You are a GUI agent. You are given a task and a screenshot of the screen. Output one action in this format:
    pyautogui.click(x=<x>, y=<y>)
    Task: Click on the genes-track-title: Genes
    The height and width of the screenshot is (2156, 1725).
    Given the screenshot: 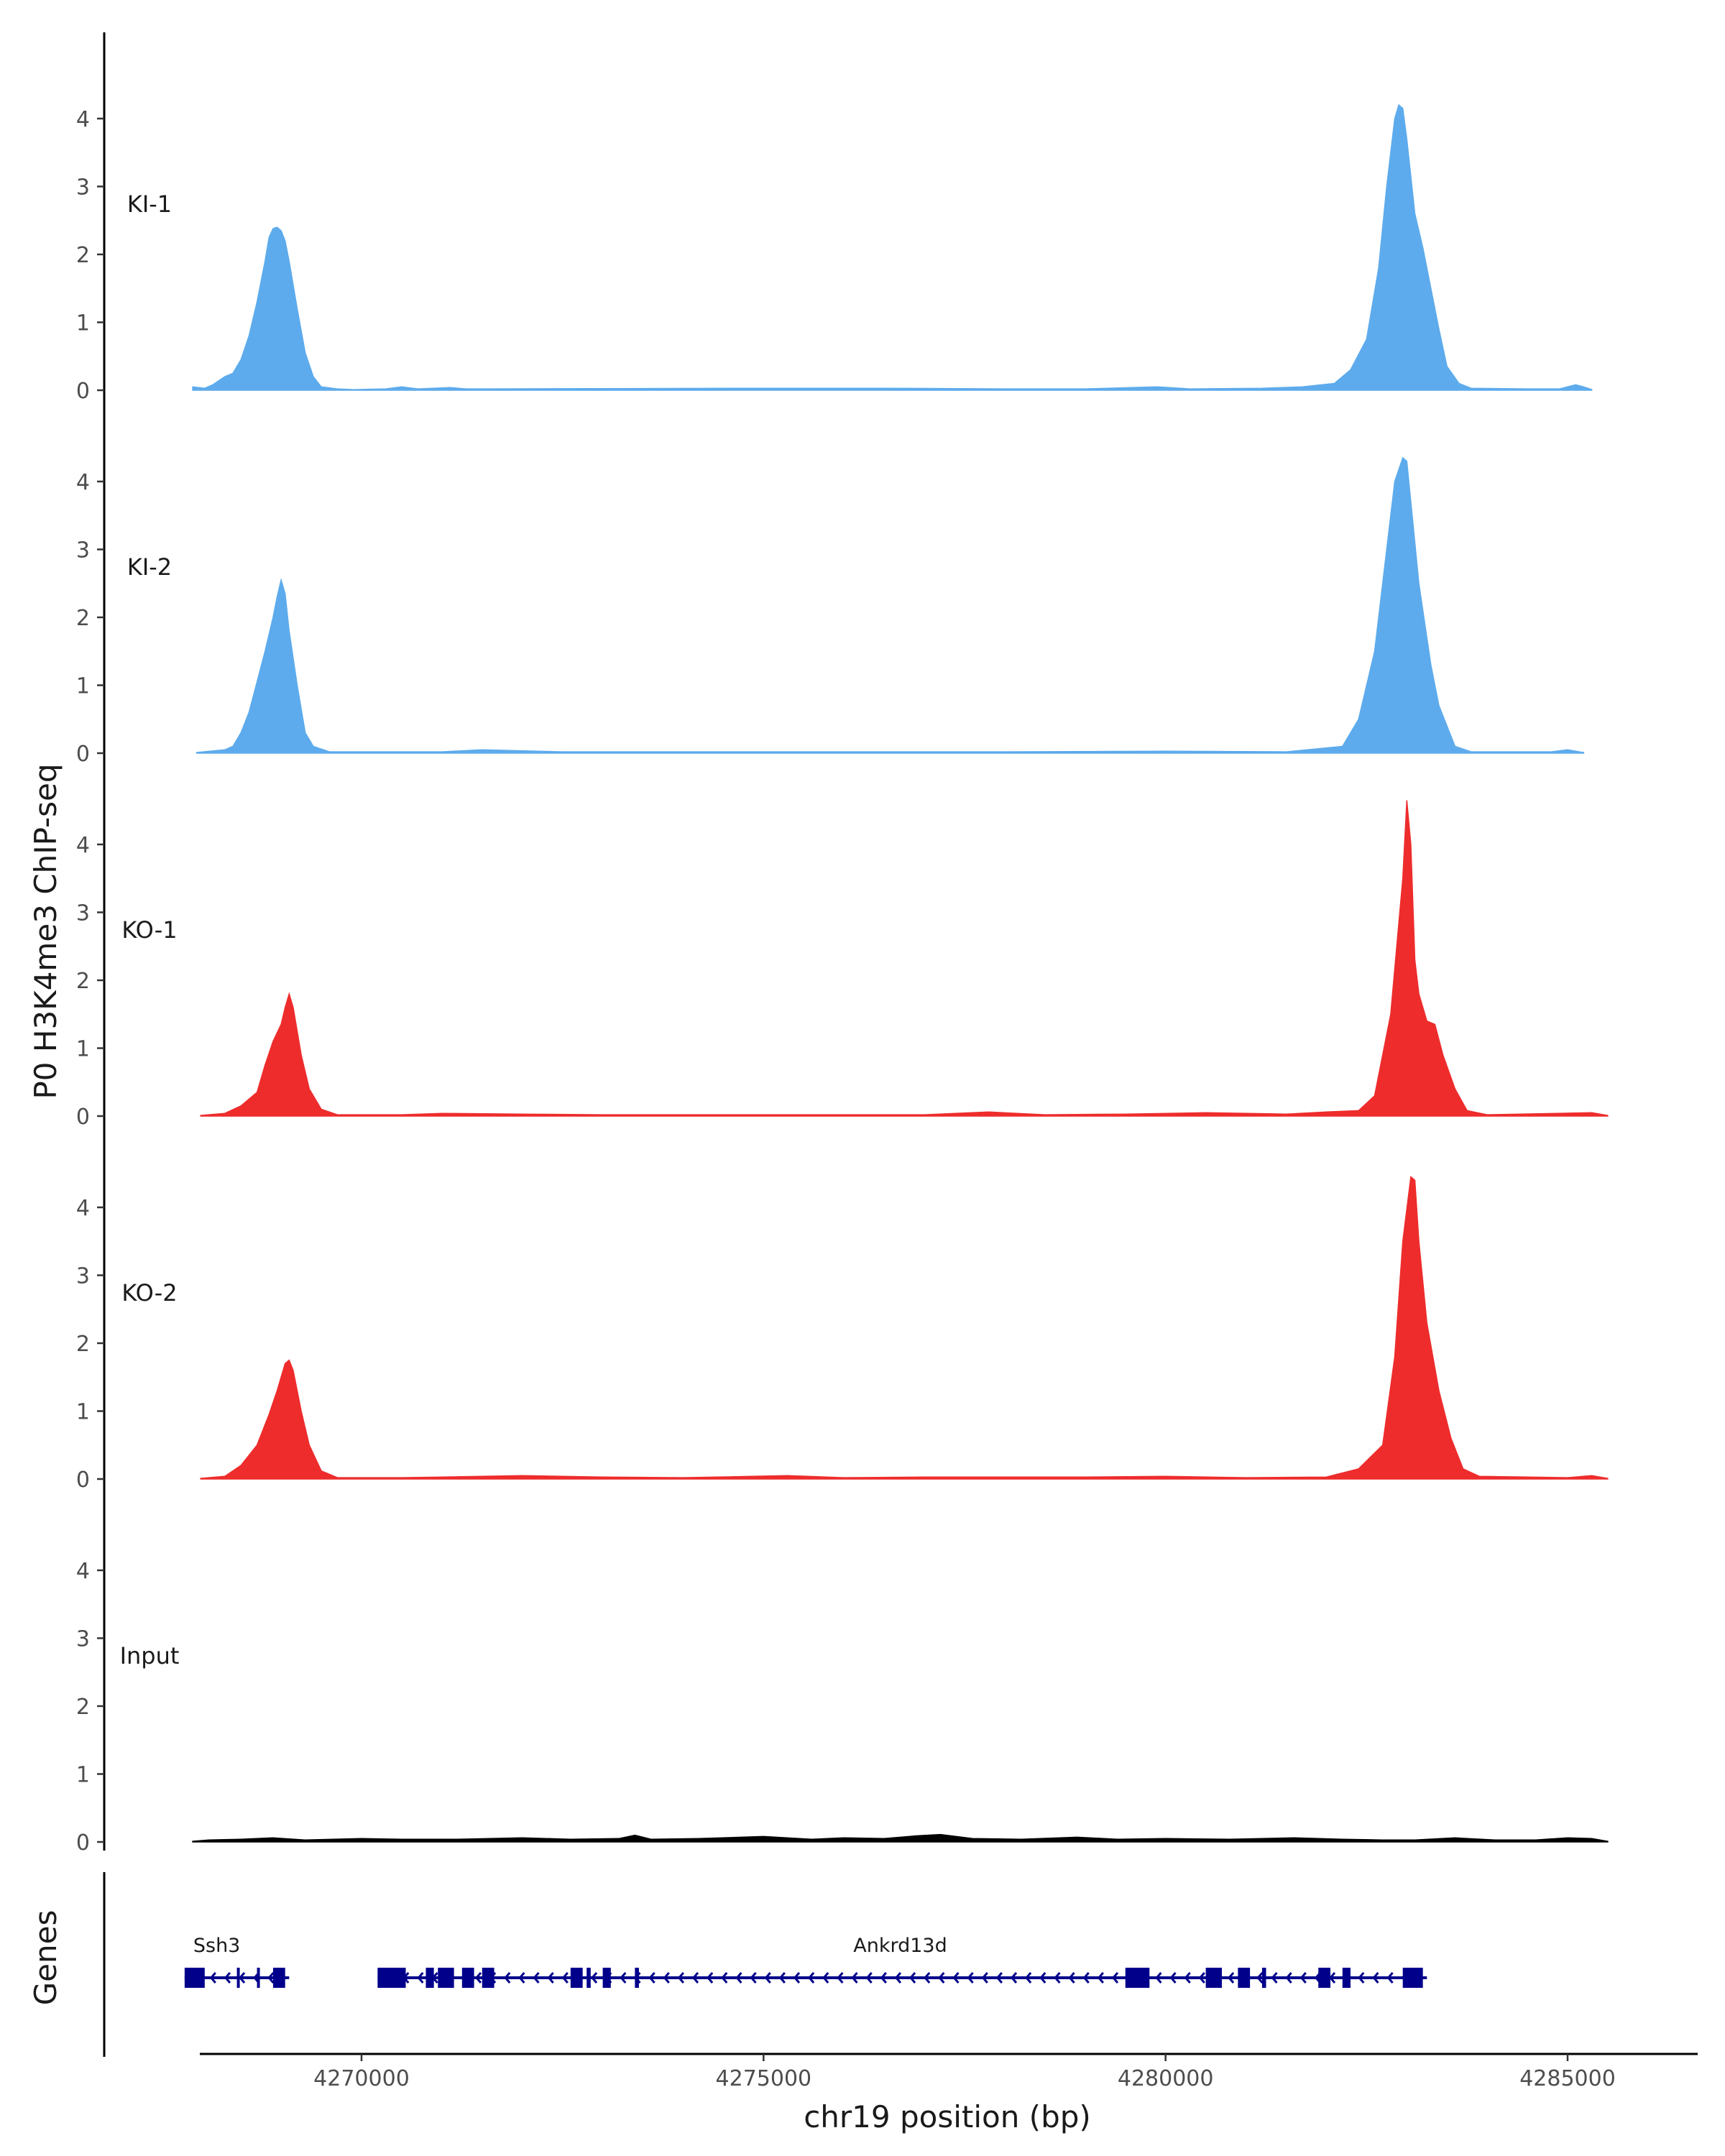 What is the action you would take?
    pyautogui.click(x=45, y=1958)
    